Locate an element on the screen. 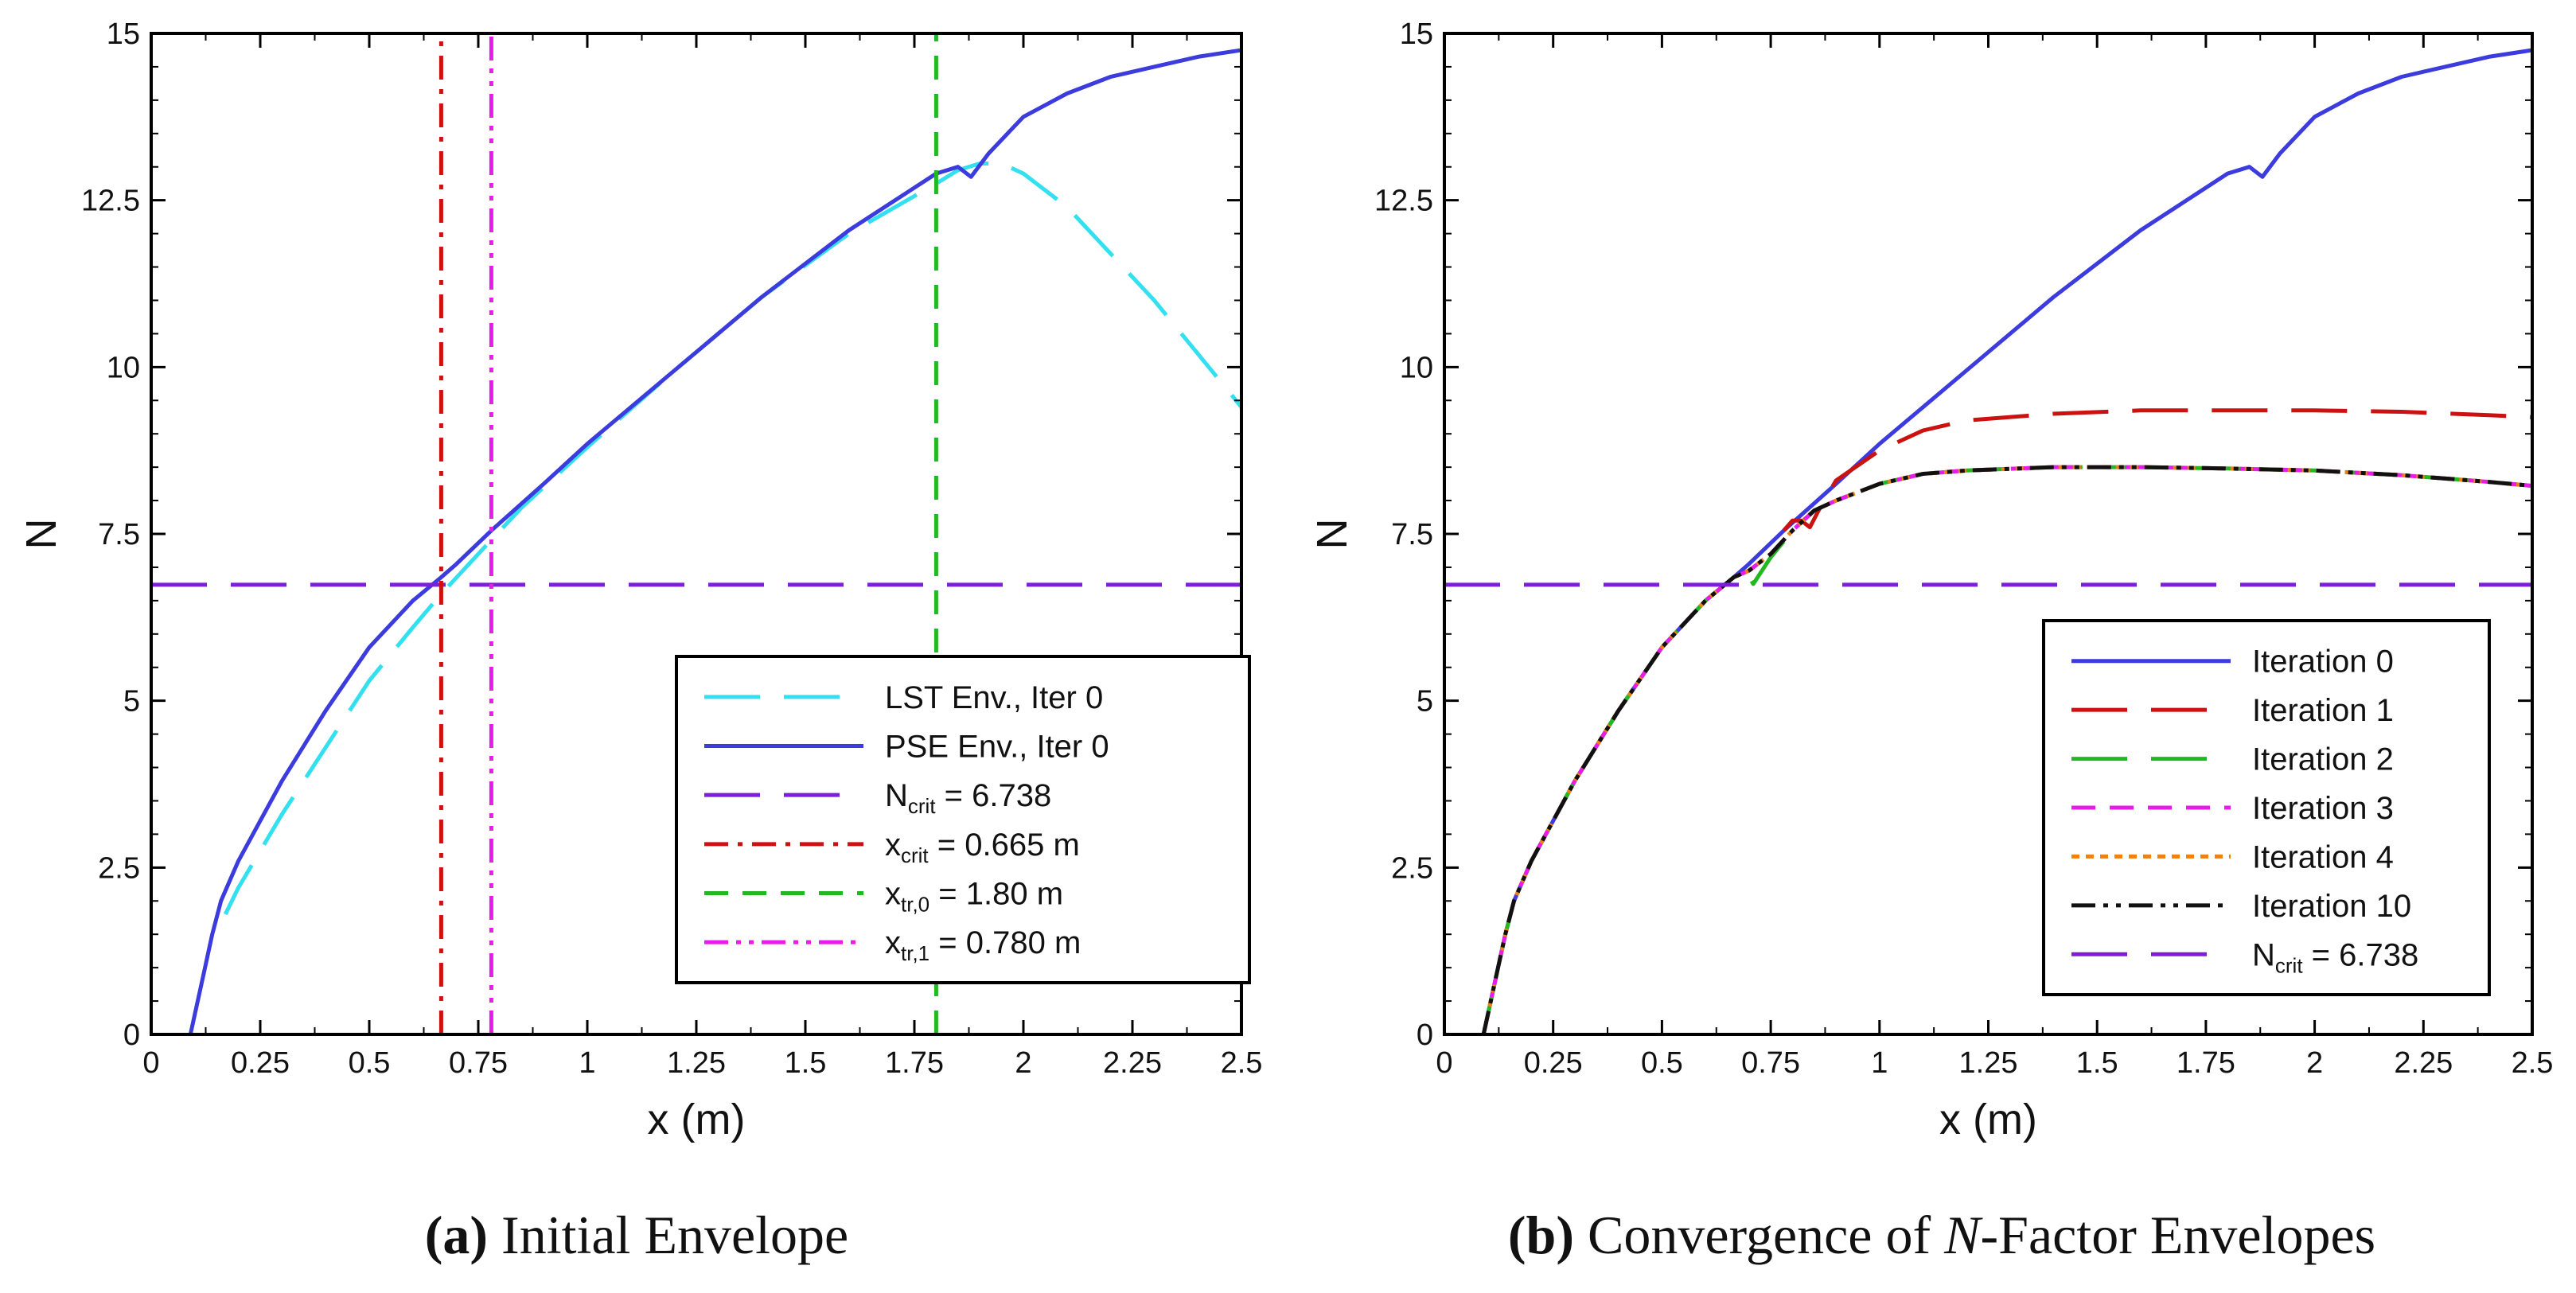  legend-label-7: Ncrit = 6.738 is located at coordinates (2335, 957).